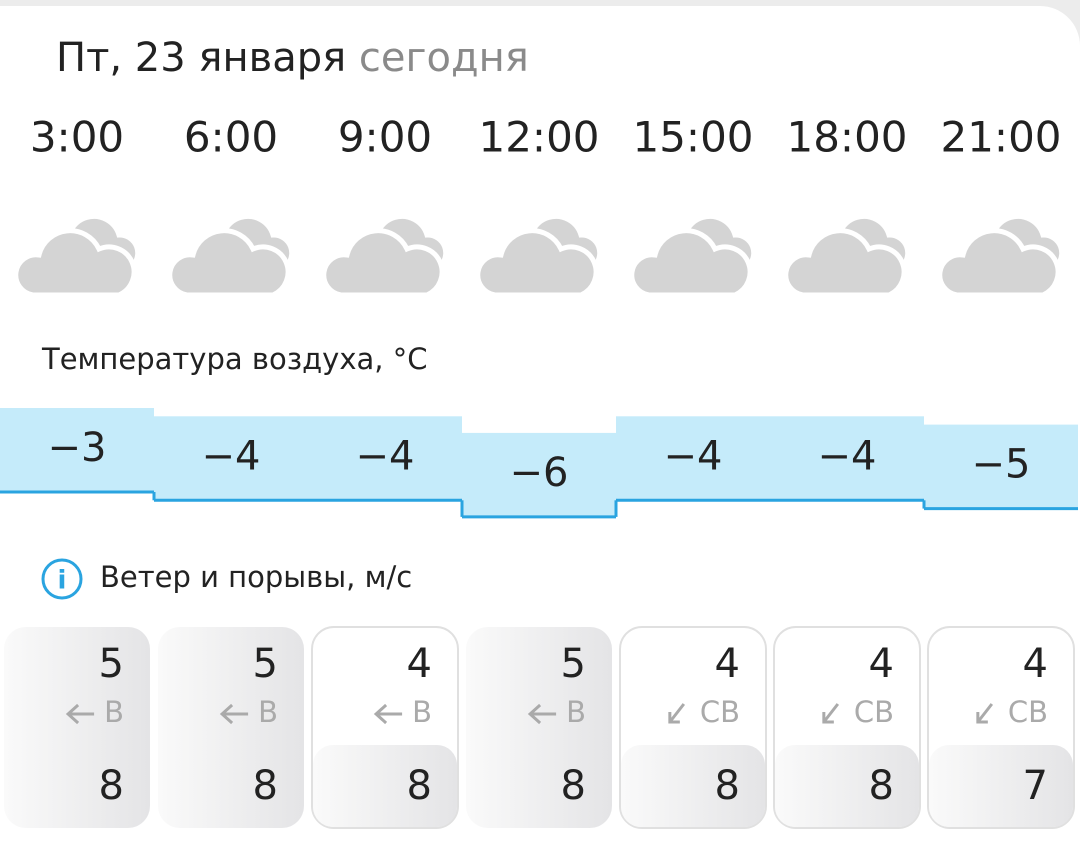  Describe the element at coordinates (444, 58) in the screenshot. I see `today: сегодня` at that location.